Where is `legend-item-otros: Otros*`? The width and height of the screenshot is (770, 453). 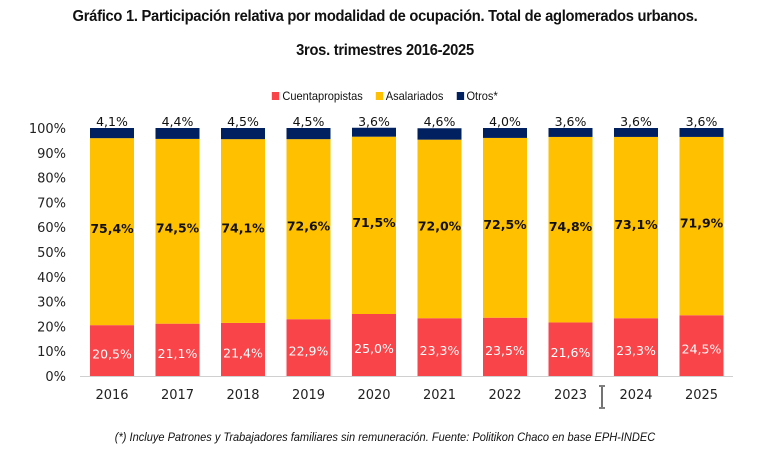 legend-item-otros: Otros* is located at coordinates (477, 96).